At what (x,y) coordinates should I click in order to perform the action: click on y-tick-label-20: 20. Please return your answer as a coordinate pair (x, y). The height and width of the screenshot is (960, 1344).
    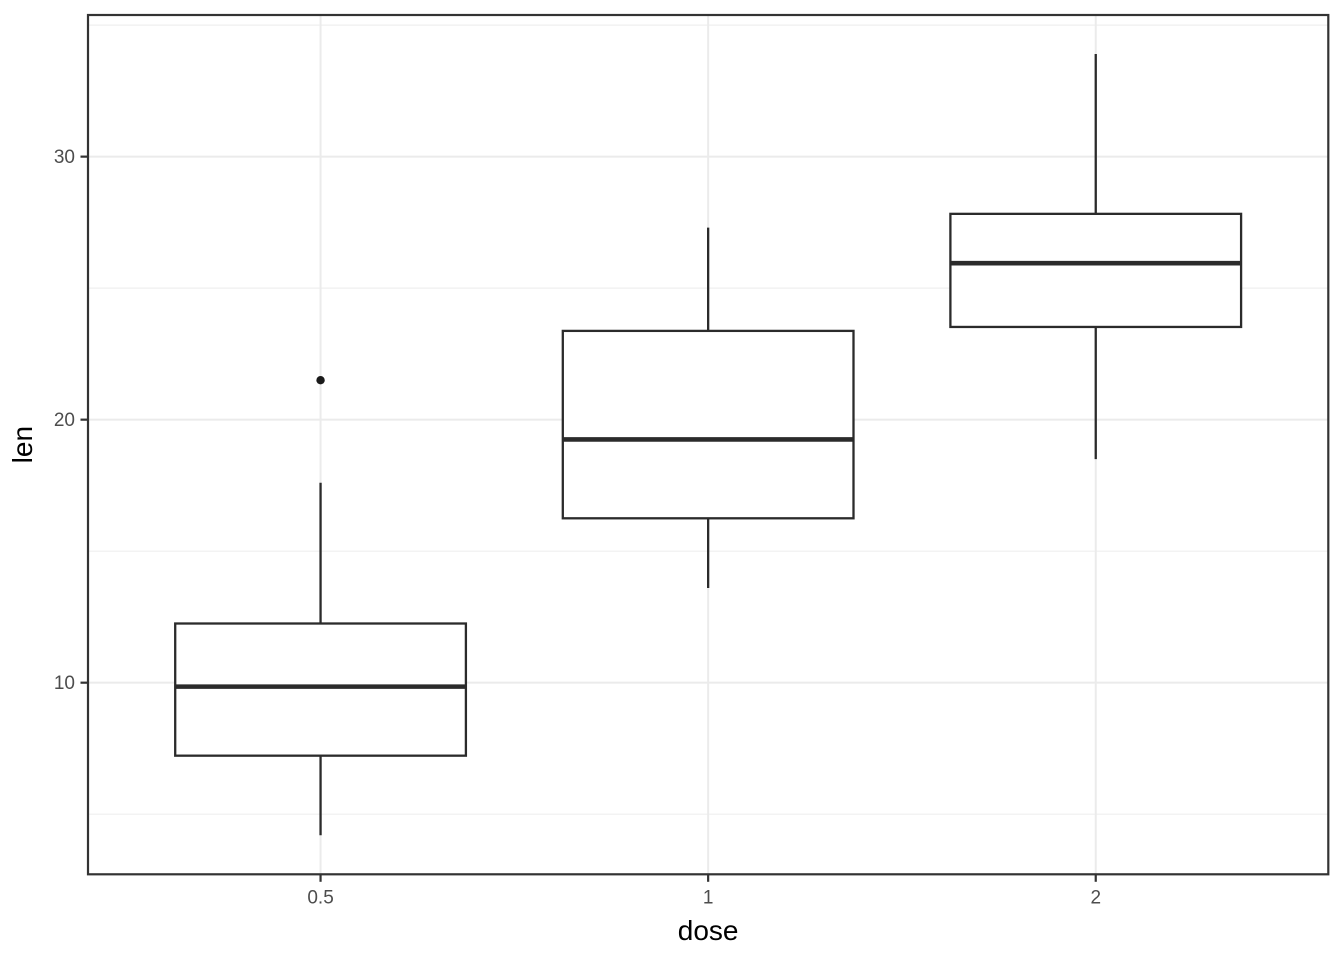
    Looking at the image, I should click on (64, 420).